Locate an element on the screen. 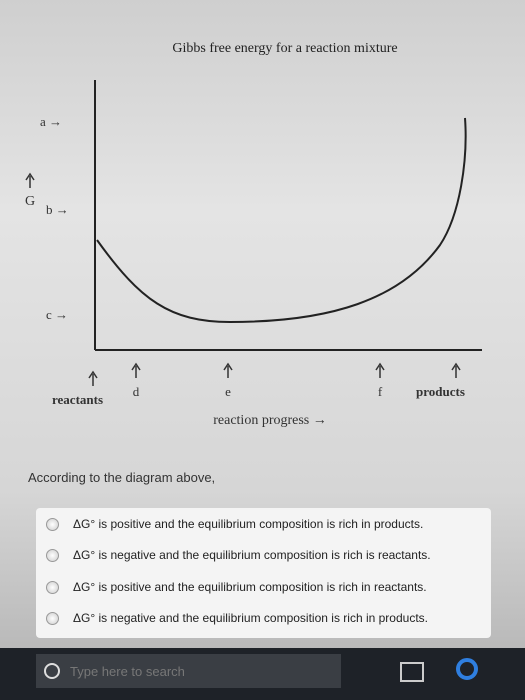 The height and width of the screenshot is (700, 525). point-label: f is located at coordinates (380, 391).